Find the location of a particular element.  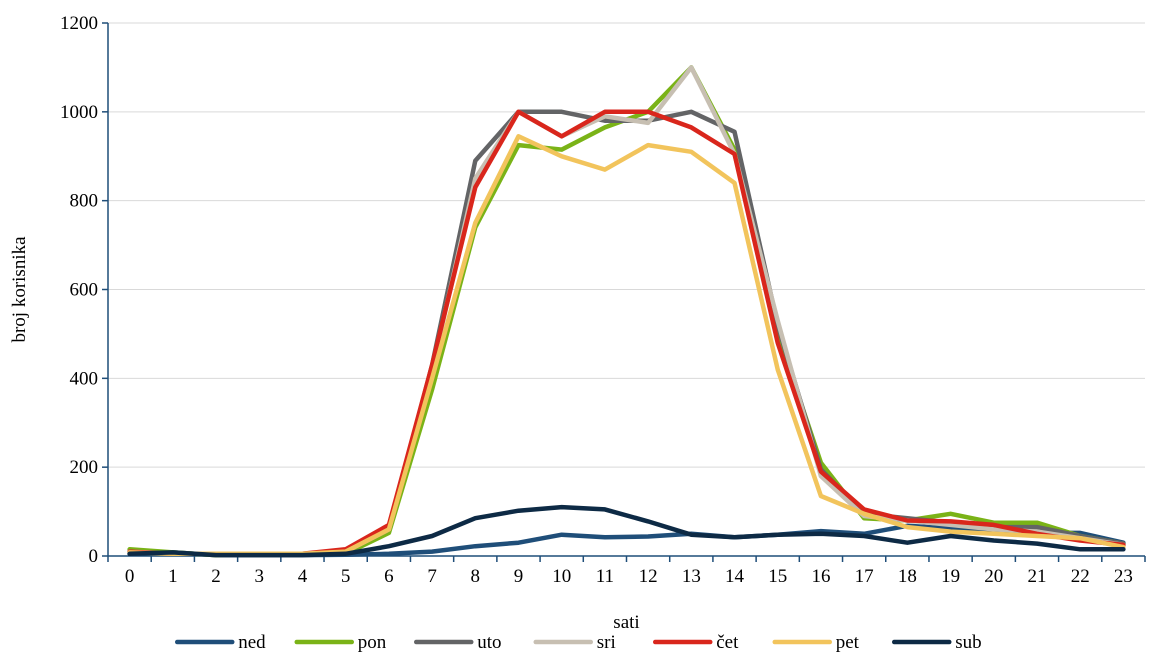

legend-label: pet is located at coordinates (848, 642).